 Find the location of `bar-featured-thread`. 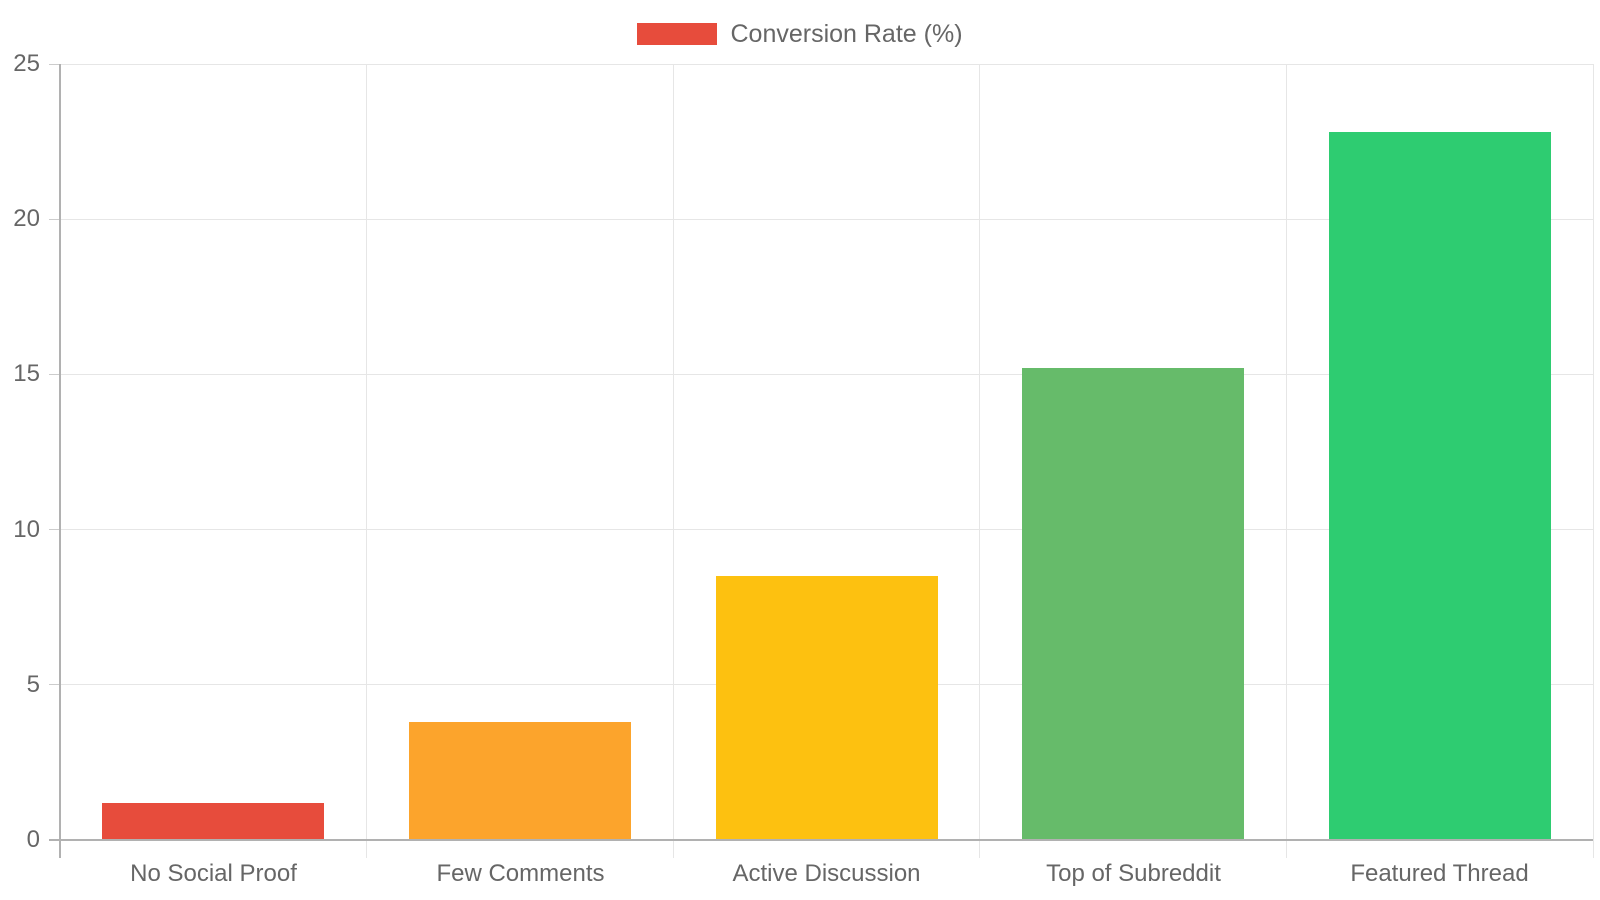

bar-featured-thread is located at coordinates (1440, 486).